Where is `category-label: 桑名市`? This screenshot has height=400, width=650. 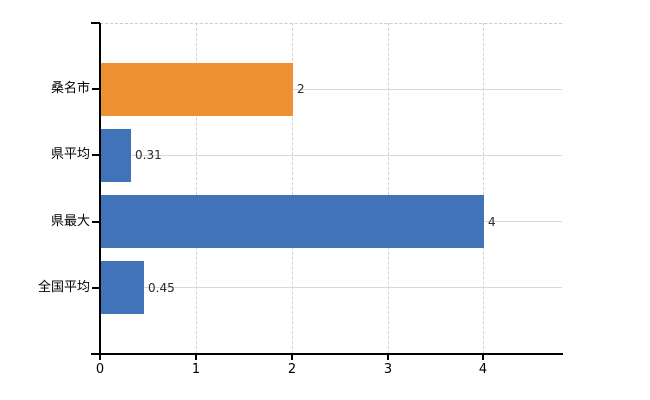 category-label: 桑名市 is located at coordinates (70, 88).